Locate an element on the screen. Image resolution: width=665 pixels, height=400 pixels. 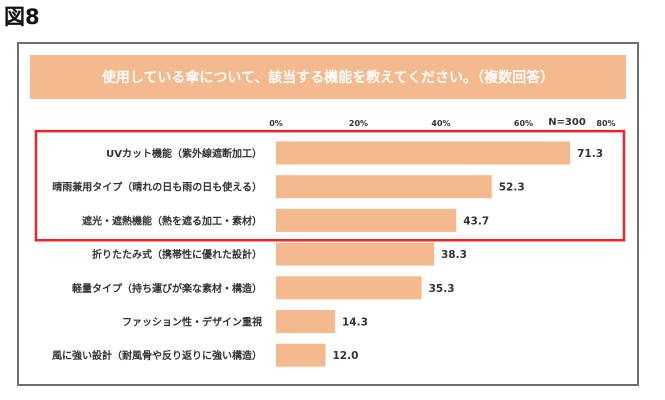
category-label: 風に強い設計（耐風骨や反り返りに強い構造） is located at coordinates (157, 355).